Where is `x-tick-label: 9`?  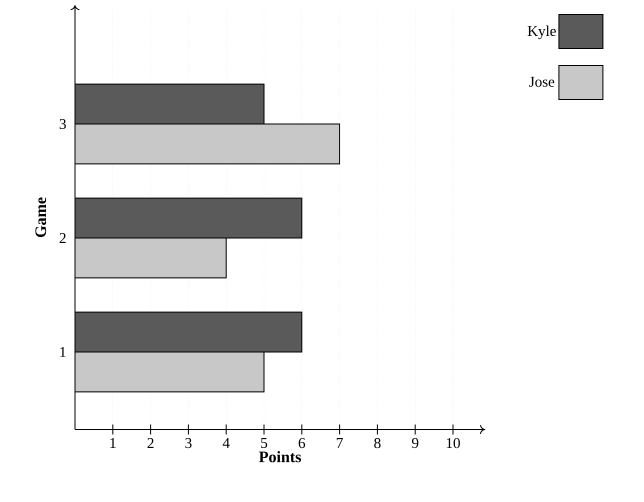 x-tick-label: 9 is located at coordinates (415, 443).